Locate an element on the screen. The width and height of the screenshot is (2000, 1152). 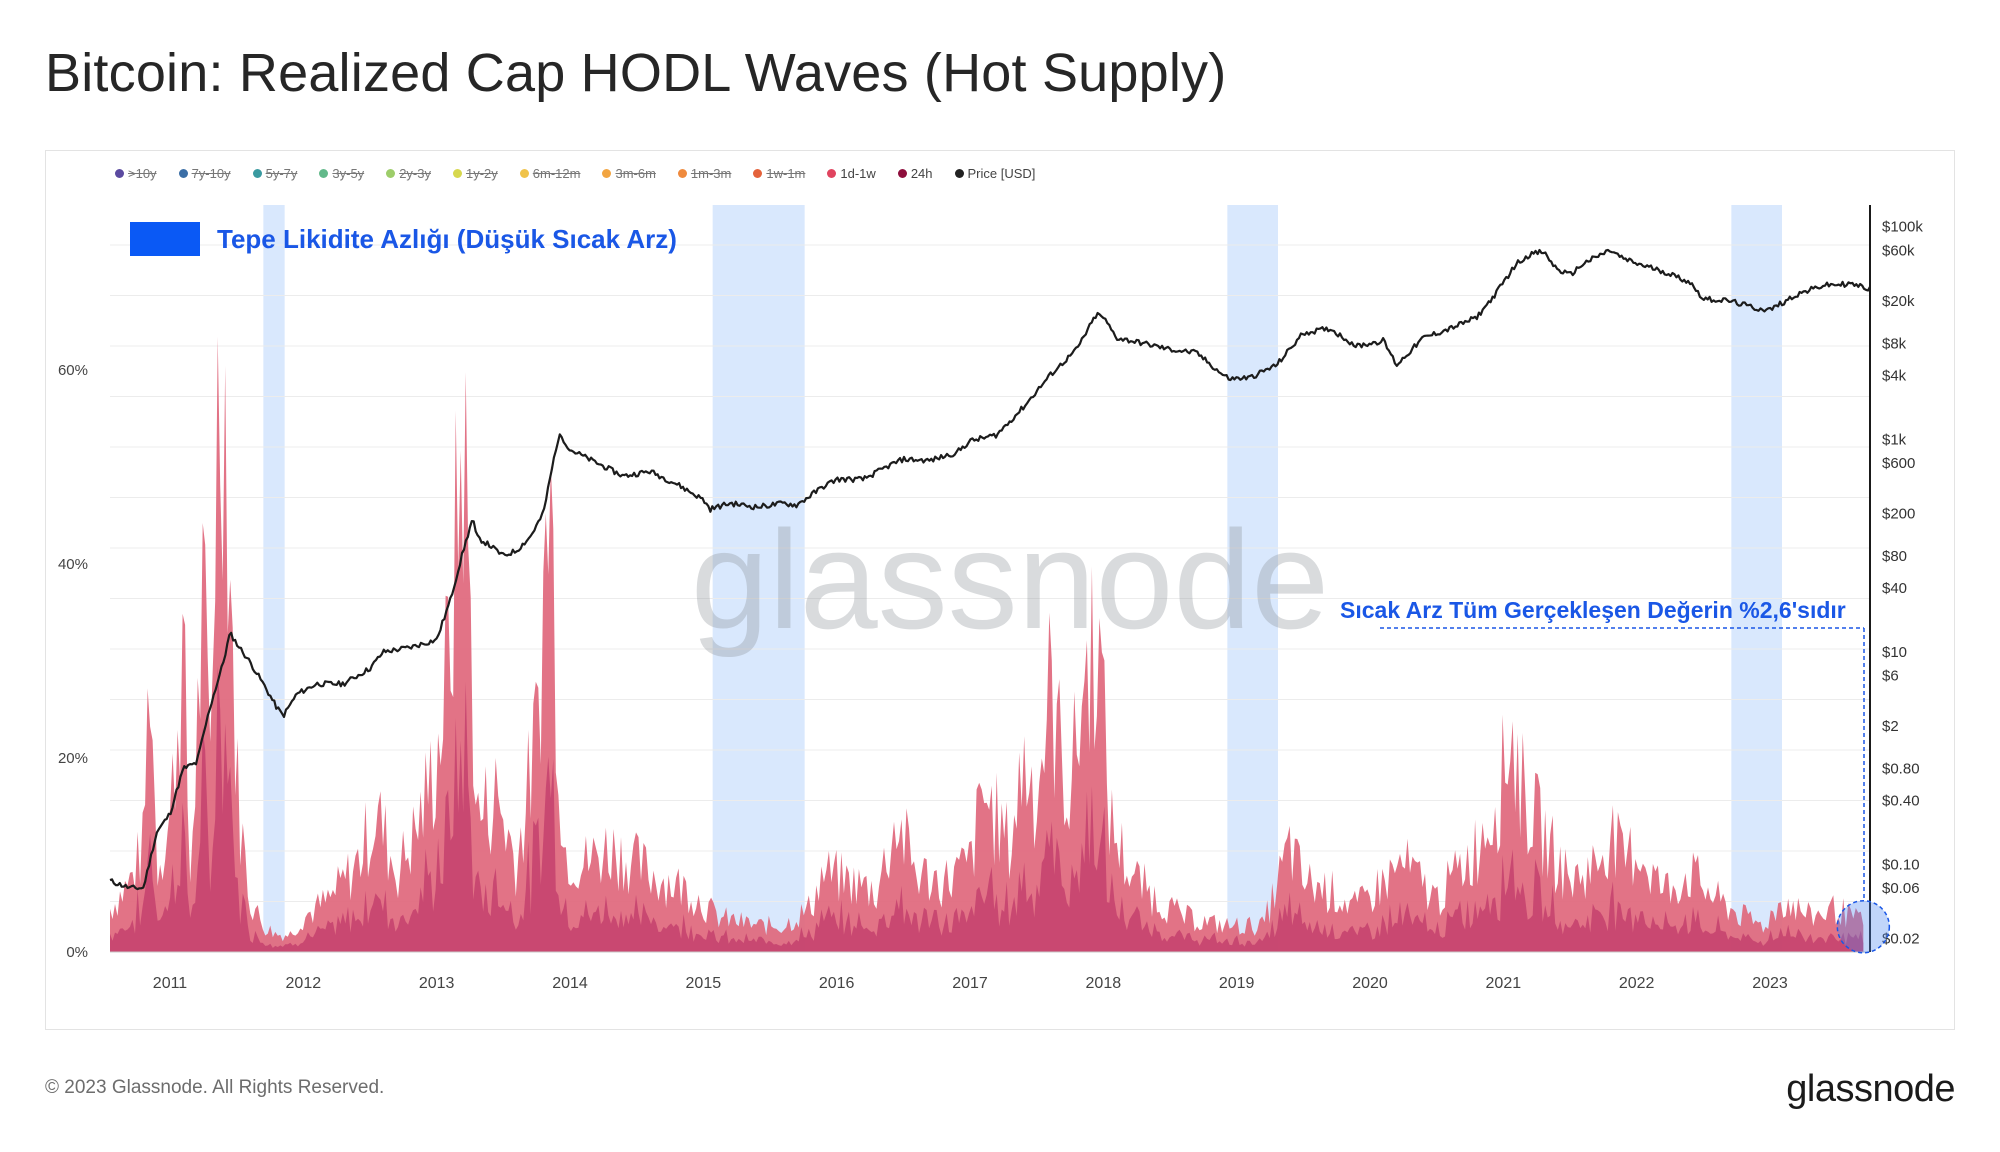
copyright: © 2023 Glassnode. All Rights Reserved. is located at coordinates (215, 1087).